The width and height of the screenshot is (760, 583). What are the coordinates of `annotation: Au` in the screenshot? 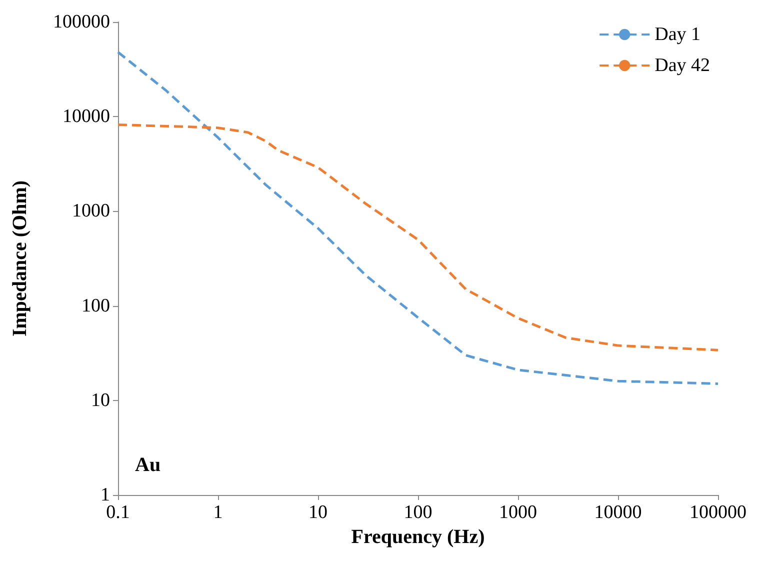 It's located at (148, 465).